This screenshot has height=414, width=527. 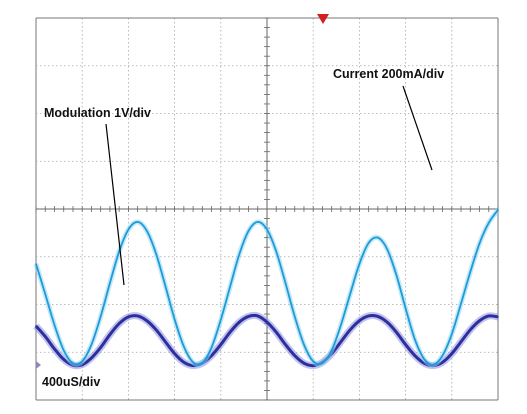 What do you see at coordinates (388, 74) in the screenshot?
I see `current-scale-label: Current 200mA/div` at bounding box center [388, 74].